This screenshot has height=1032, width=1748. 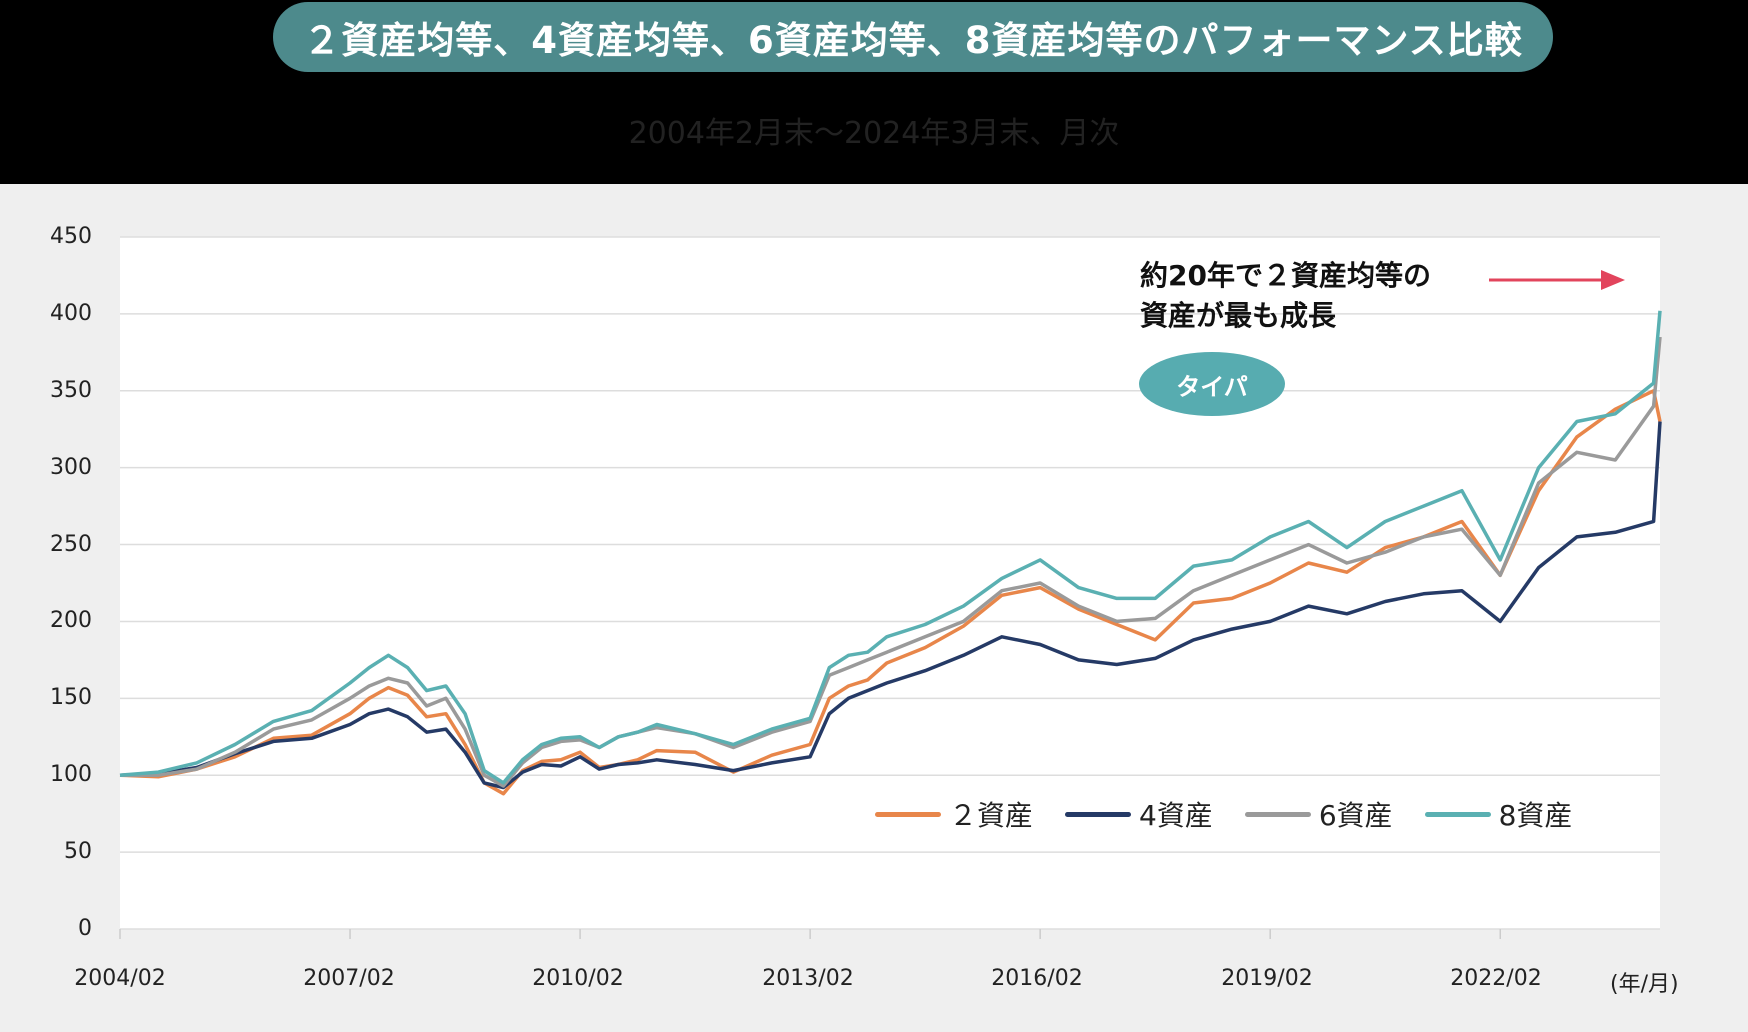 I want to click on legend-item-4-assets: 4資産, so click(x=1139, y=814).